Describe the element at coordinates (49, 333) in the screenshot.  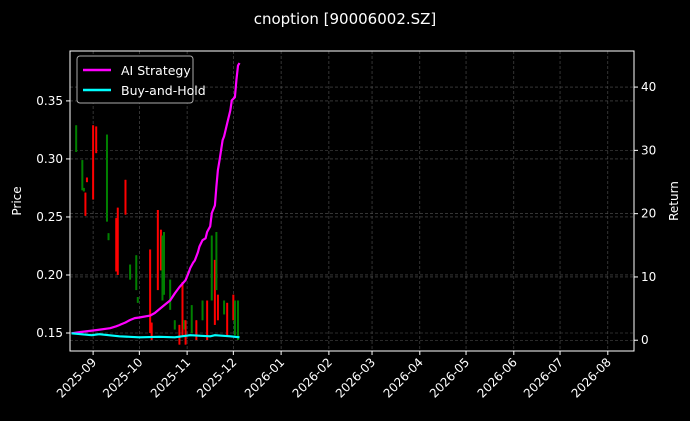
I see `y-left-tick-label: 0.15` at that location.